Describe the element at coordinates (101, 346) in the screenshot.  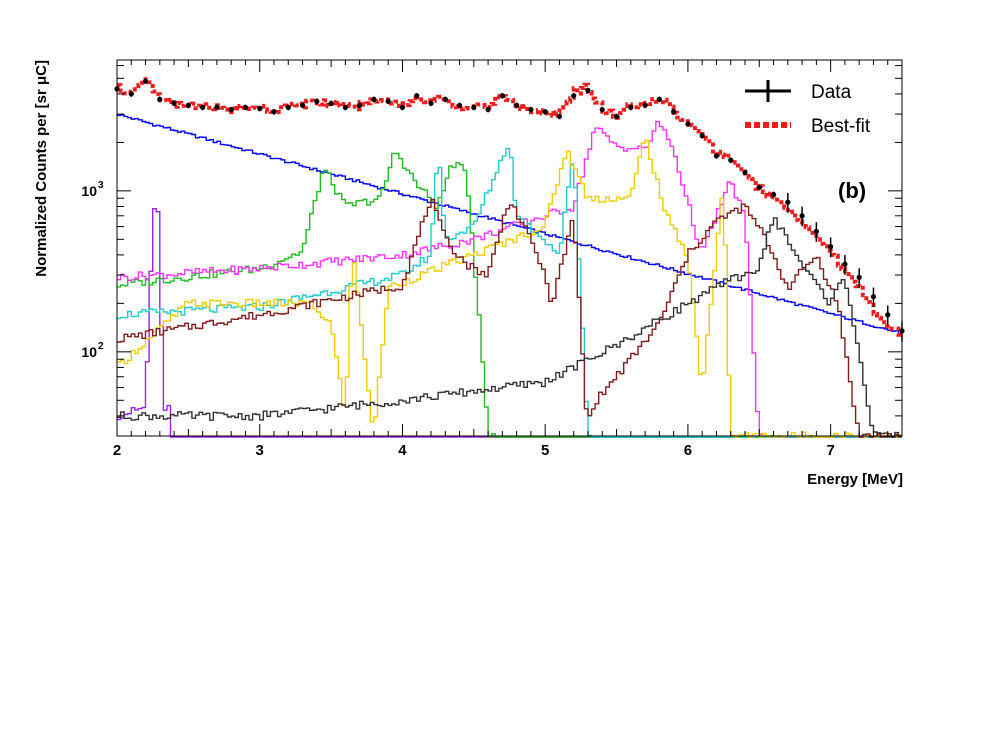
I see `y-tick-label-exponent: 2` at that location.